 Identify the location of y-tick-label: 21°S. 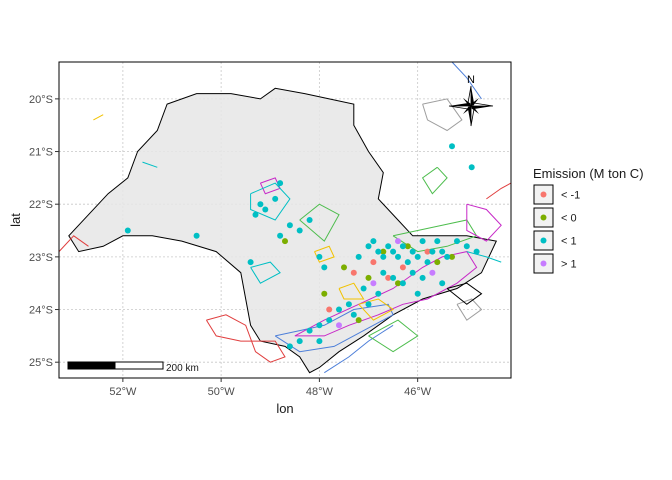
(41, 153).